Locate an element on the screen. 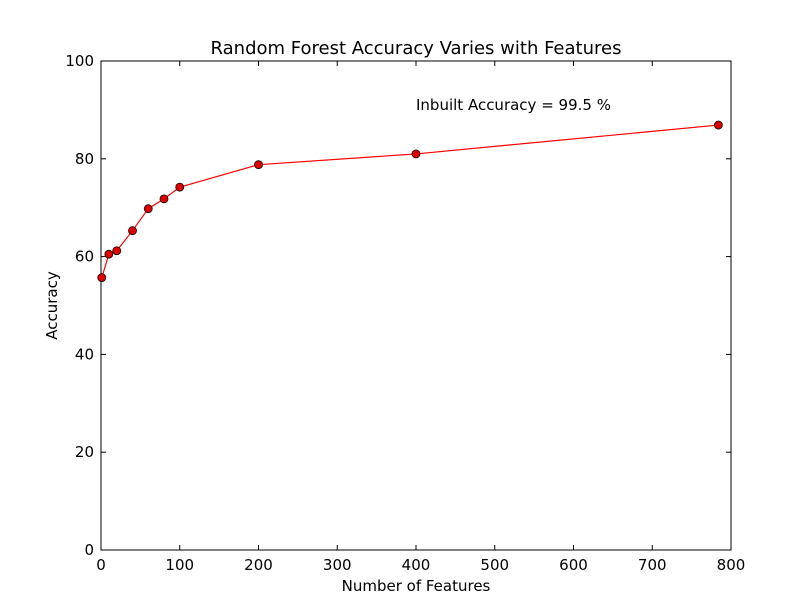 The image size is (812, 612). x-tick-label: 800 is located at coordinates (731, 565).